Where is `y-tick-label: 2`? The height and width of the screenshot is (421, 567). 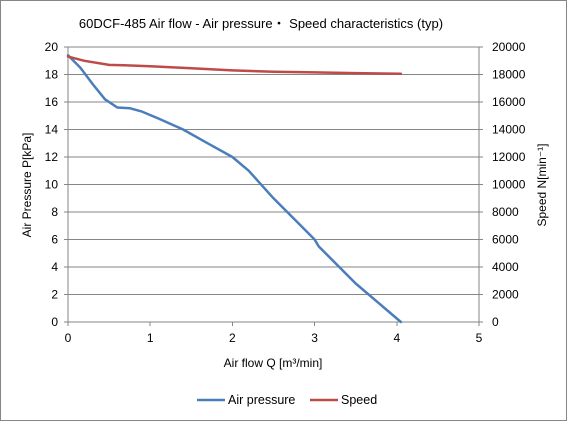 y-tick-label: 2 is located at coordinates (54, 295).